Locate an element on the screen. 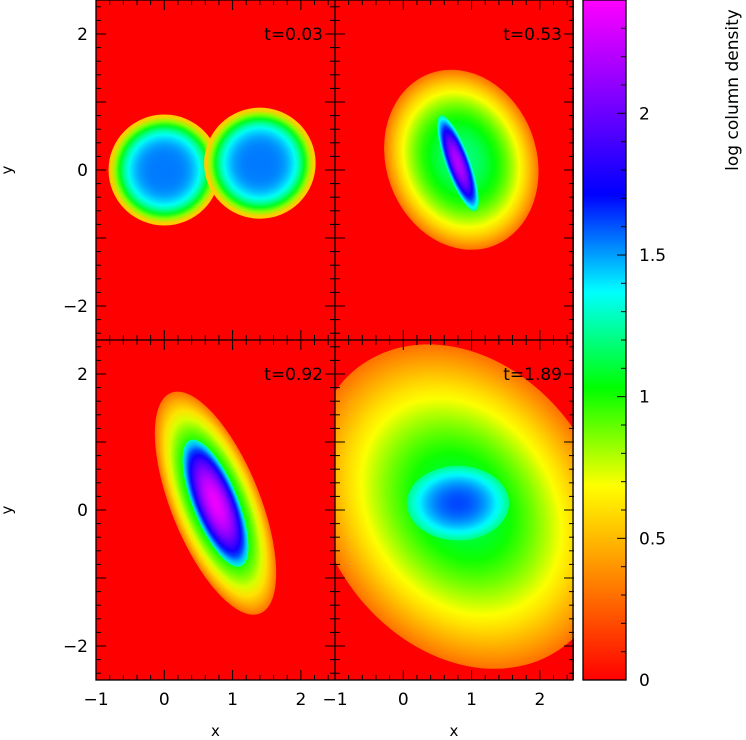 Image resolution: width=746 pixels, height=740 pixels. colorbar-title: log column density is located at coordinates (733, 90).